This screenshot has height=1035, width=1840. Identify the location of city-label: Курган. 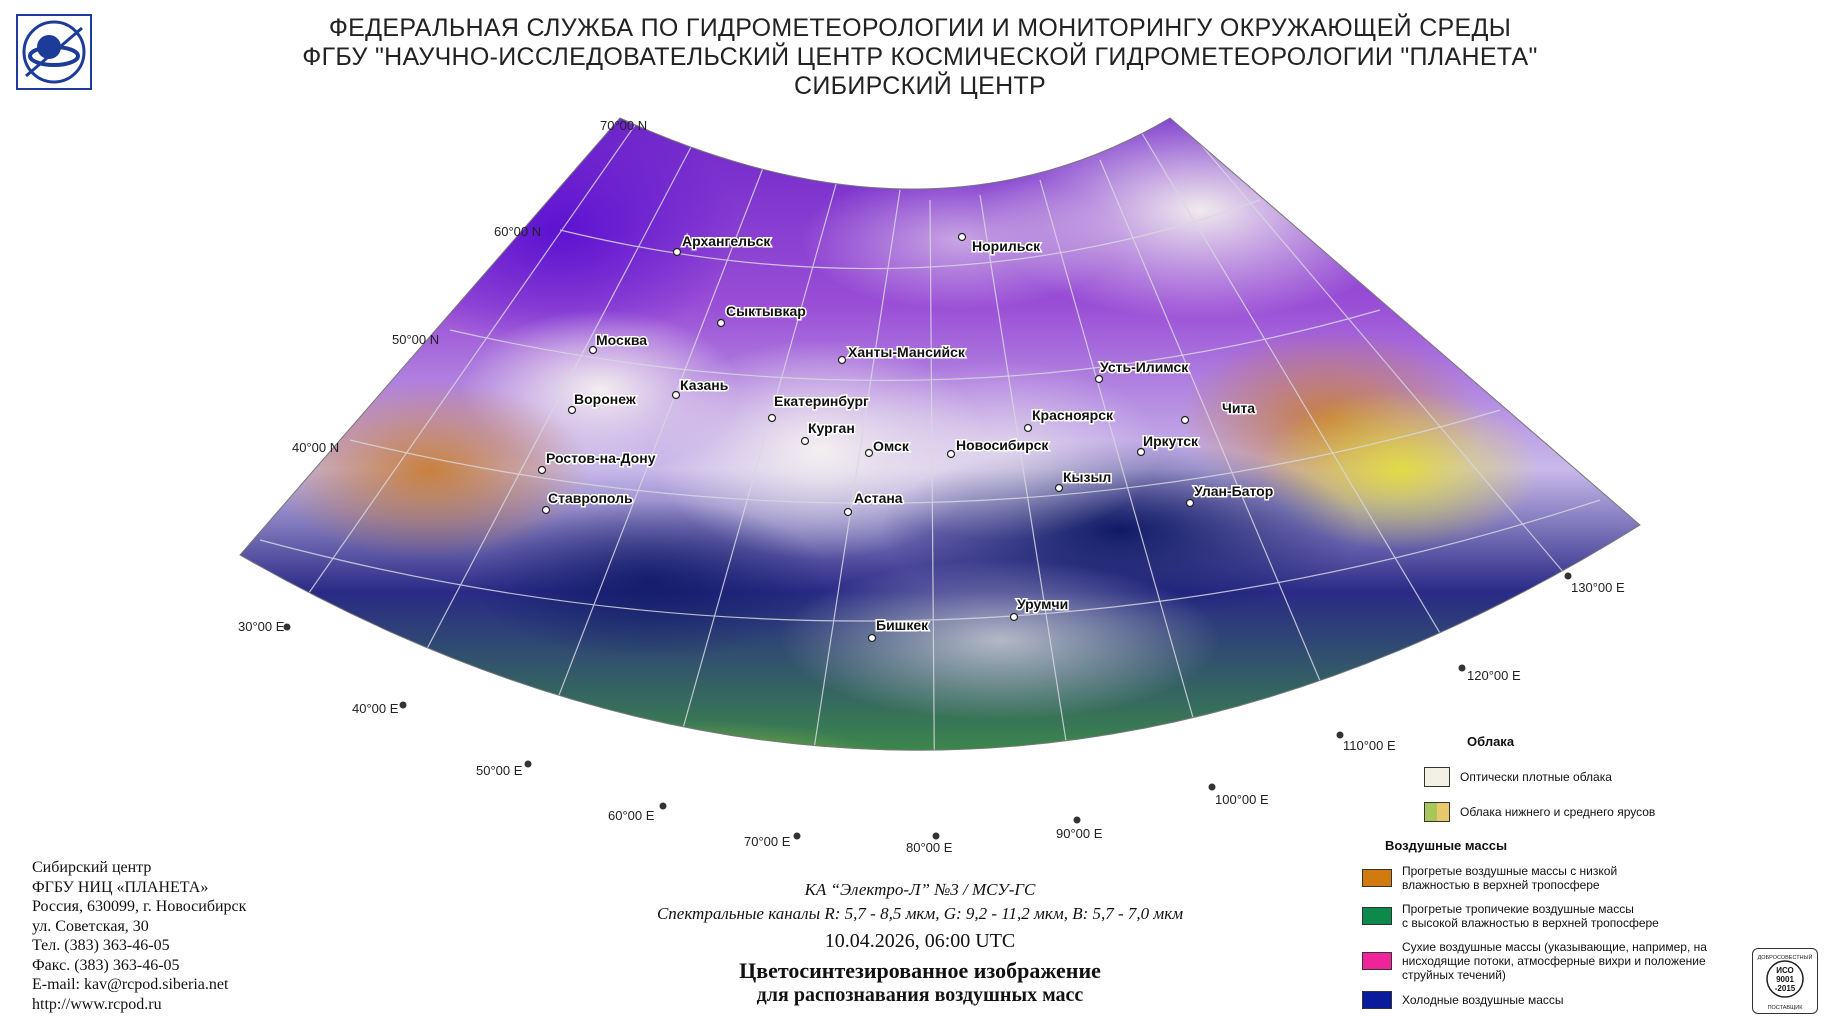
(831, 428).